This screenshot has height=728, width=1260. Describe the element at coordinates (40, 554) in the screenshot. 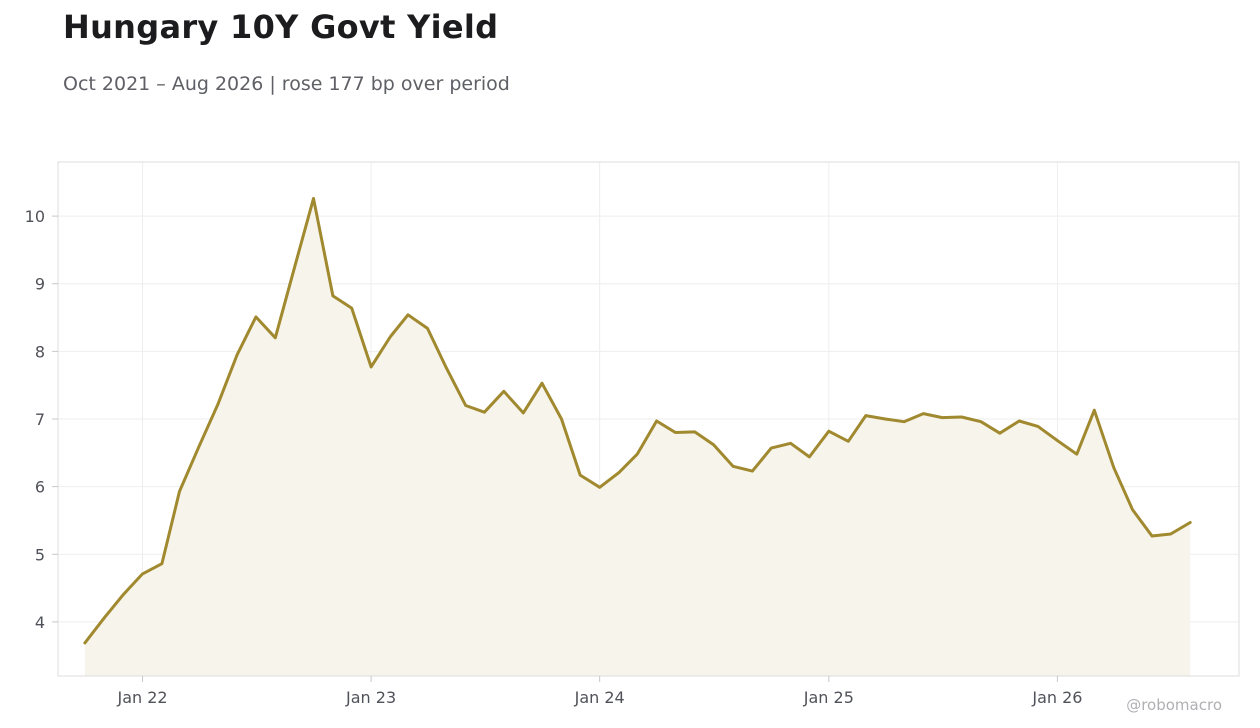

I see `y-tick-label: 5` at that location.